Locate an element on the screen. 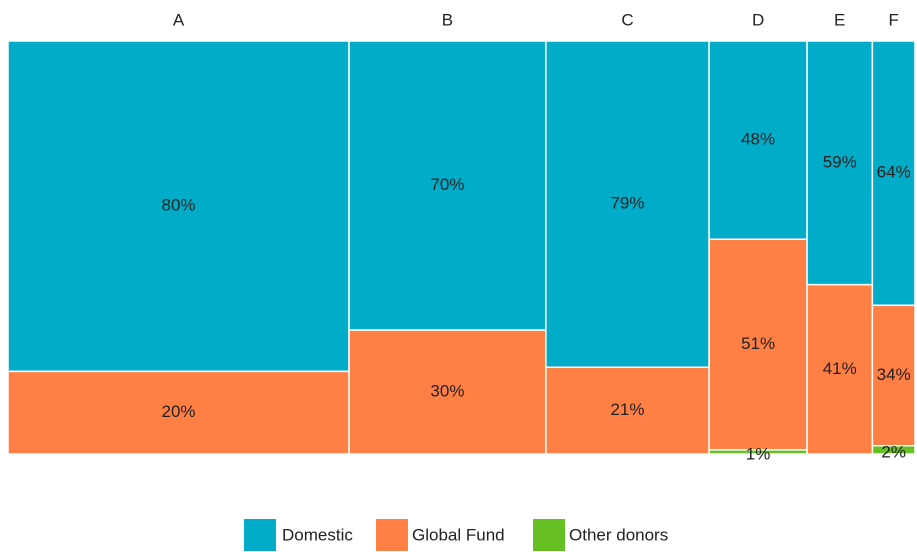 Image resolution: width=917 pixels, height=552 pixels. value-label: 59% is located at coordinates (840, 161).